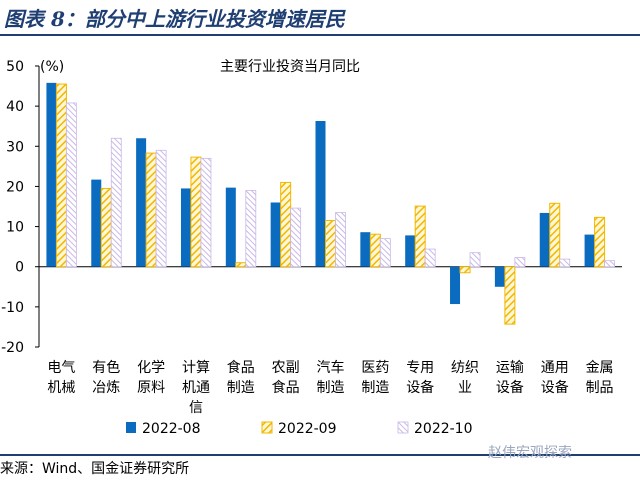  I want to click on category-label: 电气, so click(61, 368).